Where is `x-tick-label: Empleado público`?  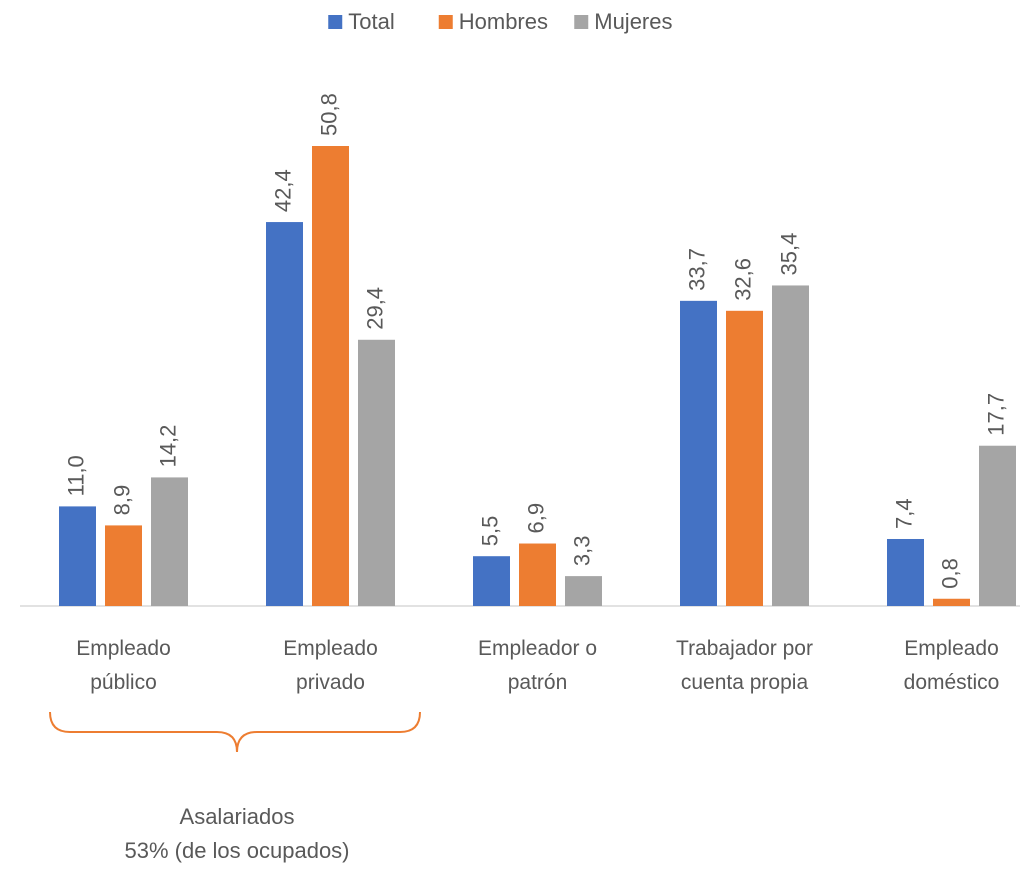 x-tick-label: Empleado público is located at coordinates (123, 665).